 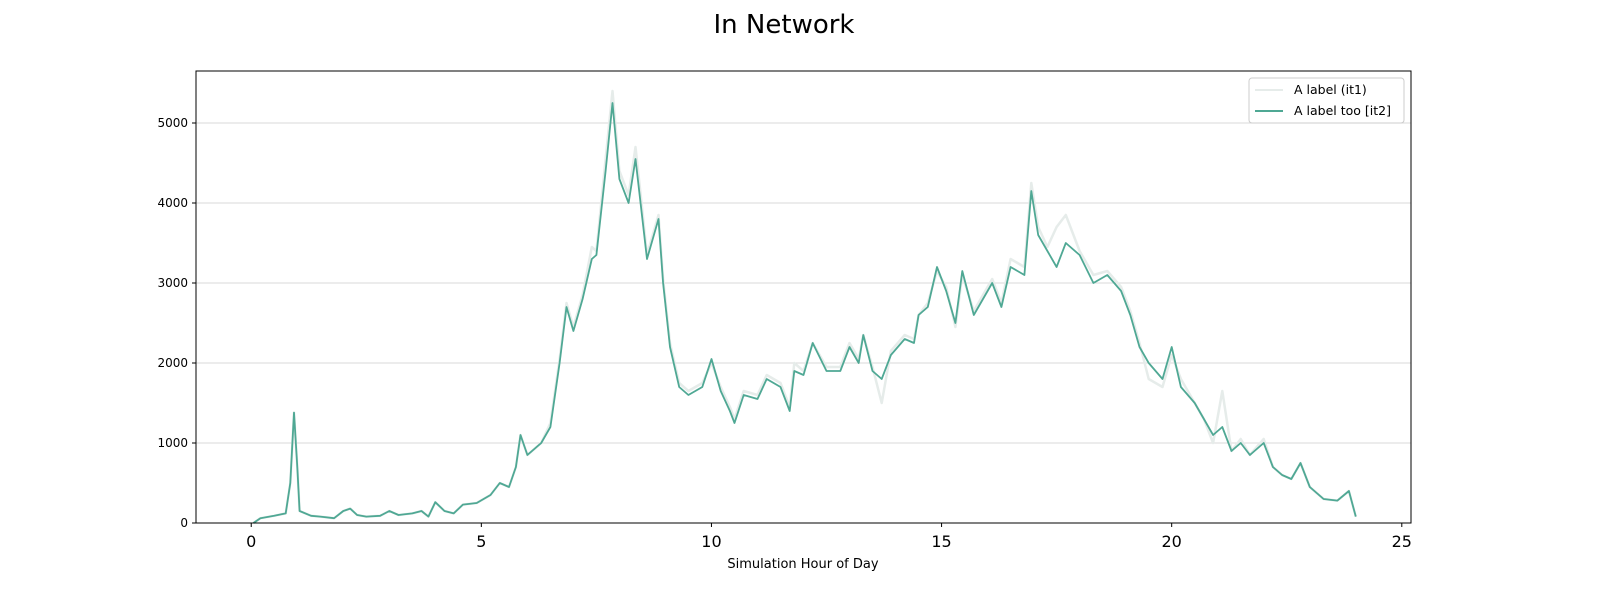 What do you see at coordinates (172, 203) in the screenshot?
I see `y-tick-label: 4000` at bounding box center [172, 203].